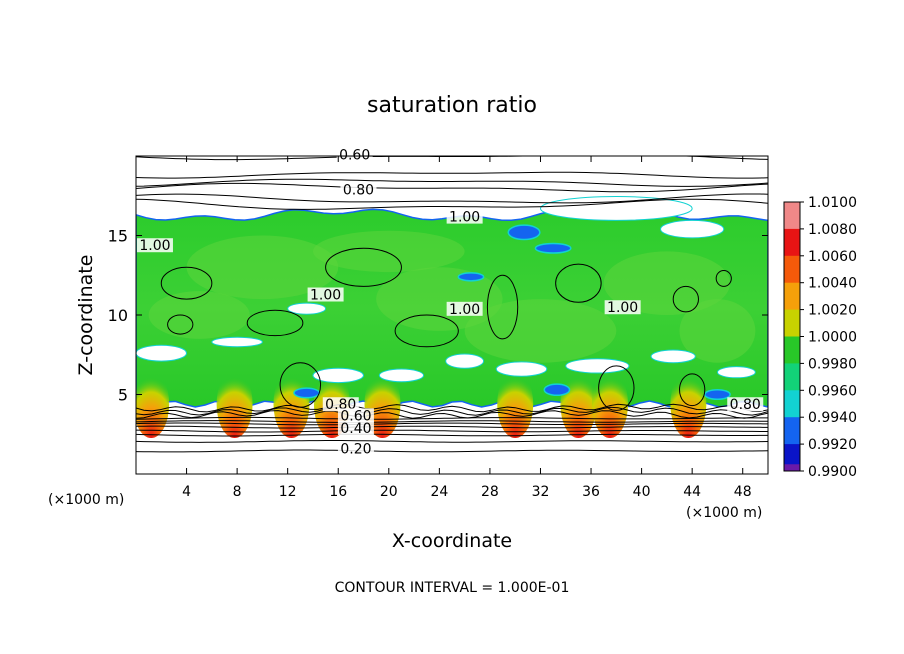 This screenshot has height=654, width=904. Describe the element at coordinates (452, 105) in the screenshot. I see `chart-title: saturation ratio` at that location.